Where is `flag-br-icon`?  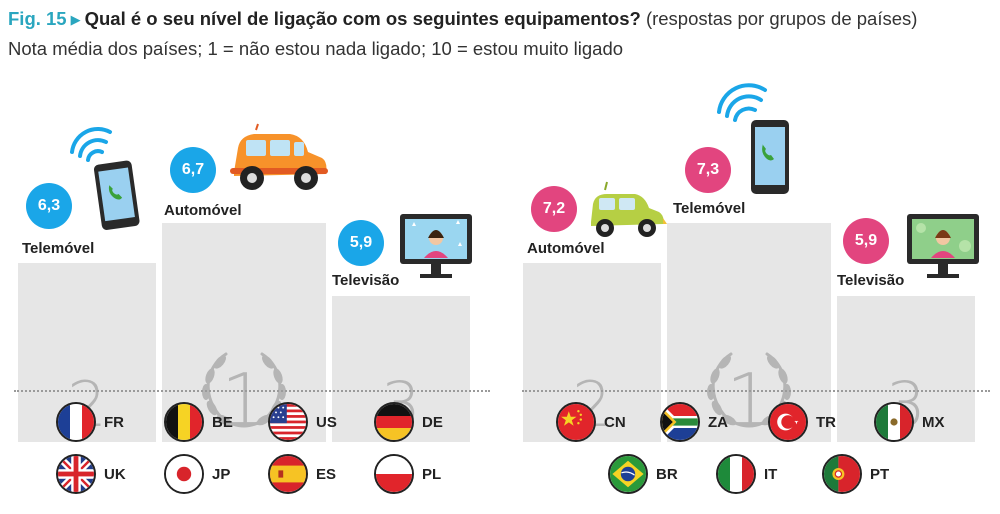
flag-br-icon is located at coordinates (628, 474).